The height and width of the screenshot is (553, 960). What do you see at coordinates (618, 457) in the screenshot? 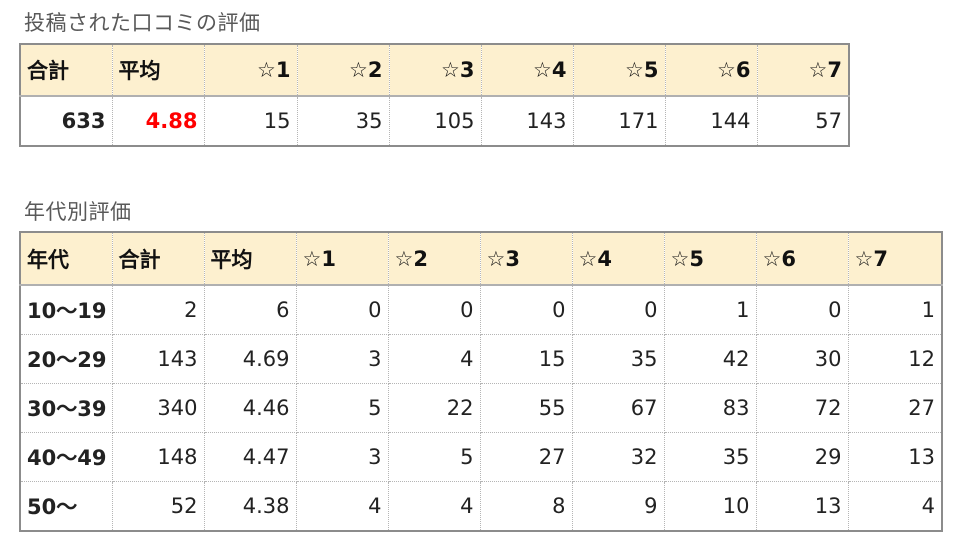
I see `star-4-cell: 32` at bounding box center [618, 457].